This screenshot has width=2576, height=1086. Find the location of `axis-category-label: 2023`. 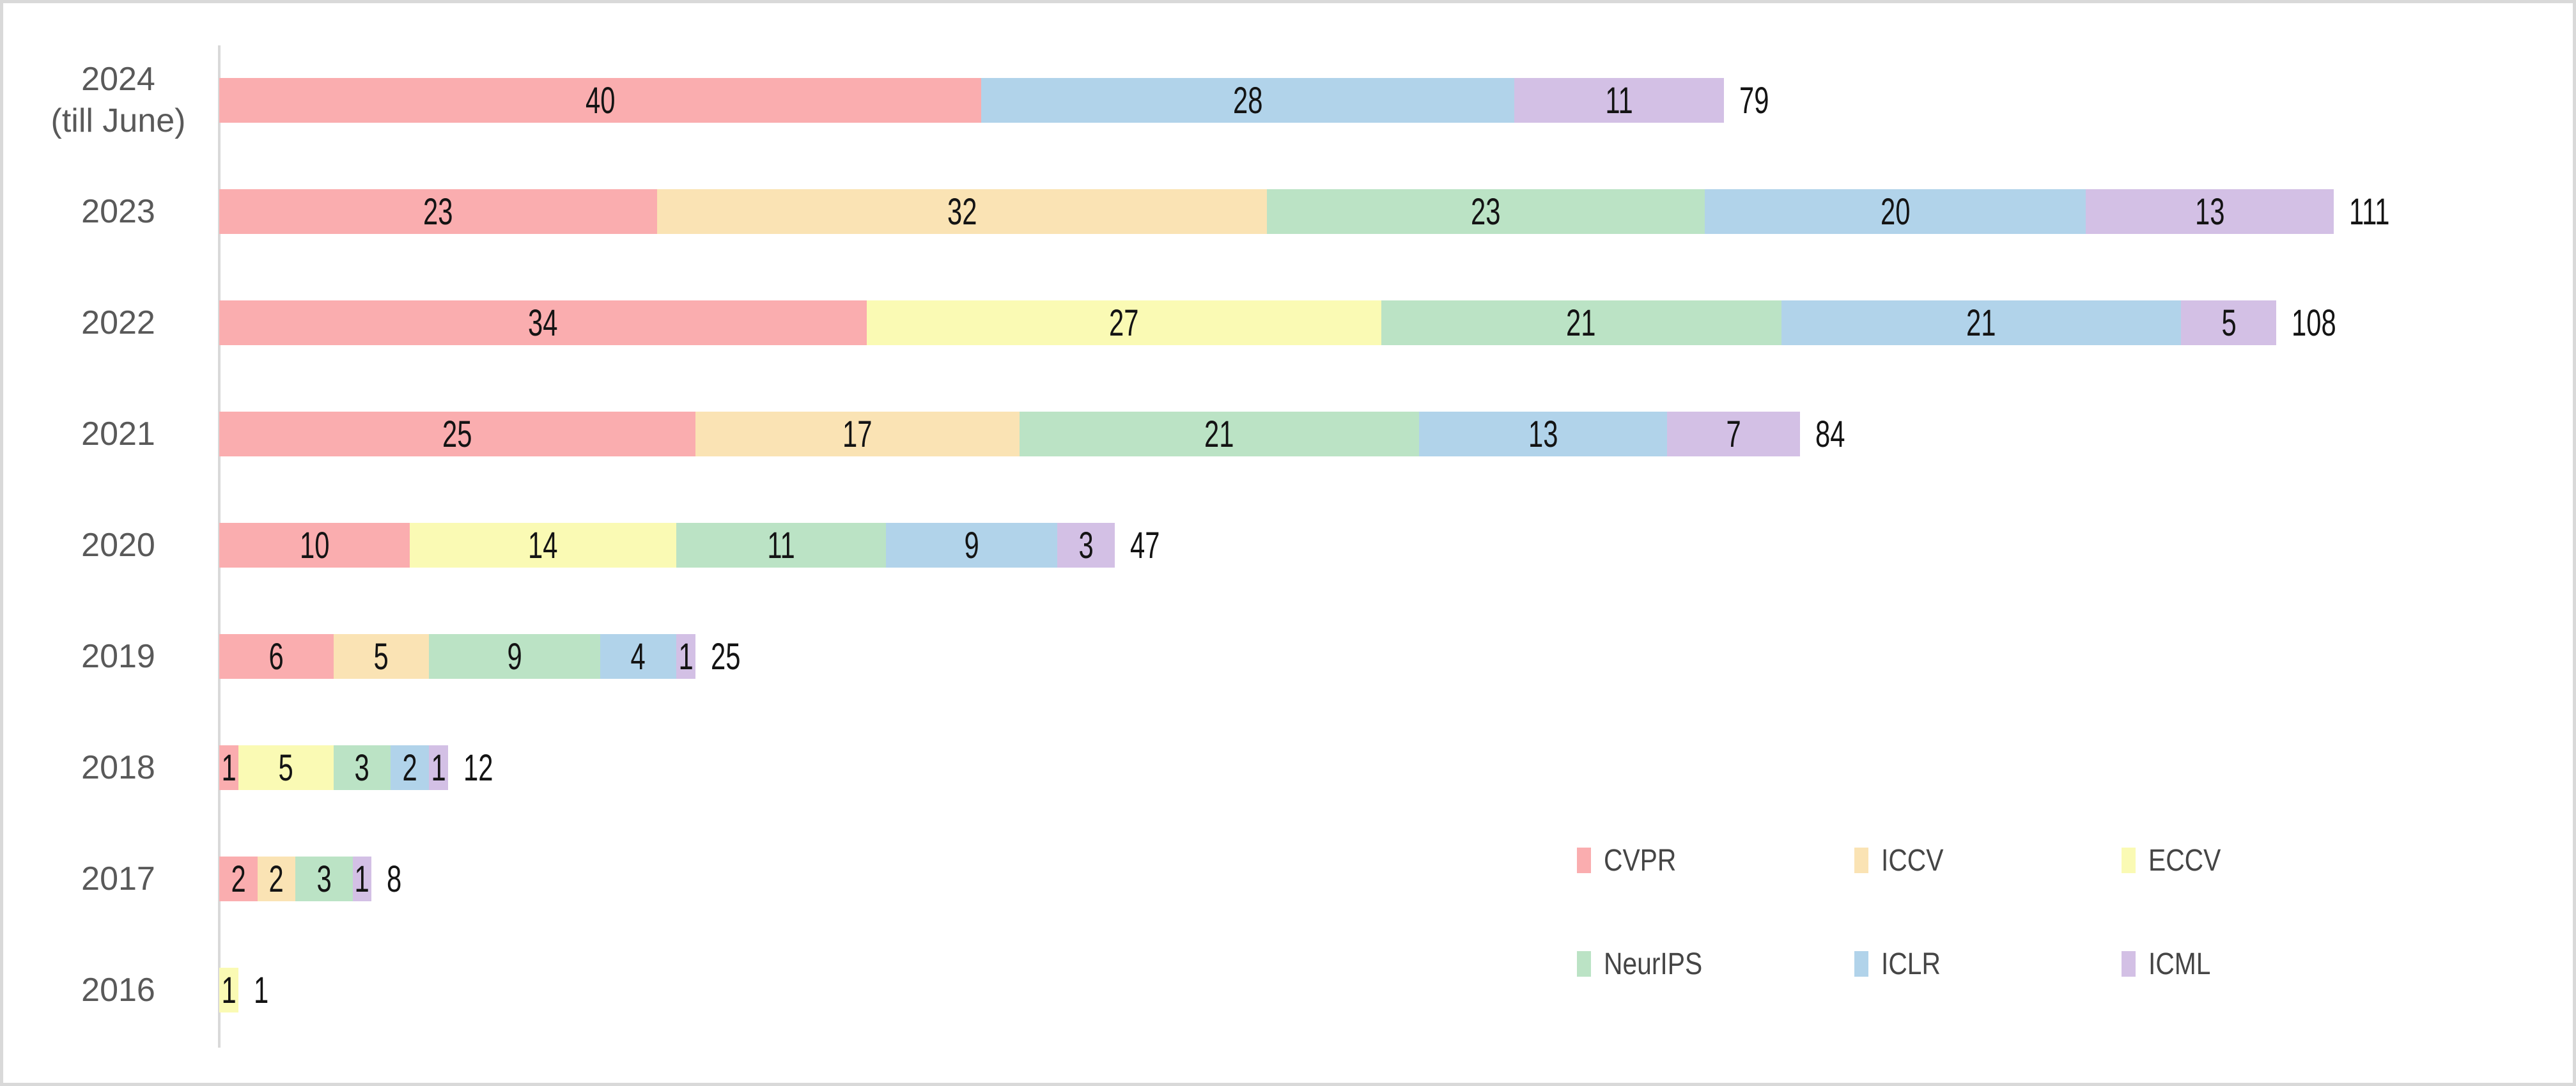

axis-category-label: 2023 is located at coordinates (118, 211).